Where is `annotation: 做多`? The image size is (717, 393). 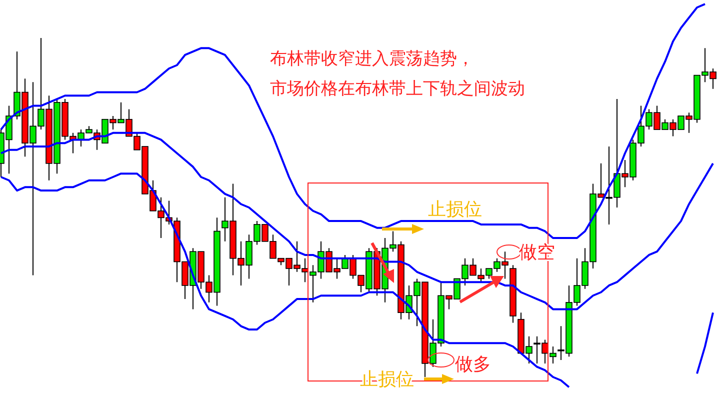 annotation: 做多 is located at coordinates (473, 364).